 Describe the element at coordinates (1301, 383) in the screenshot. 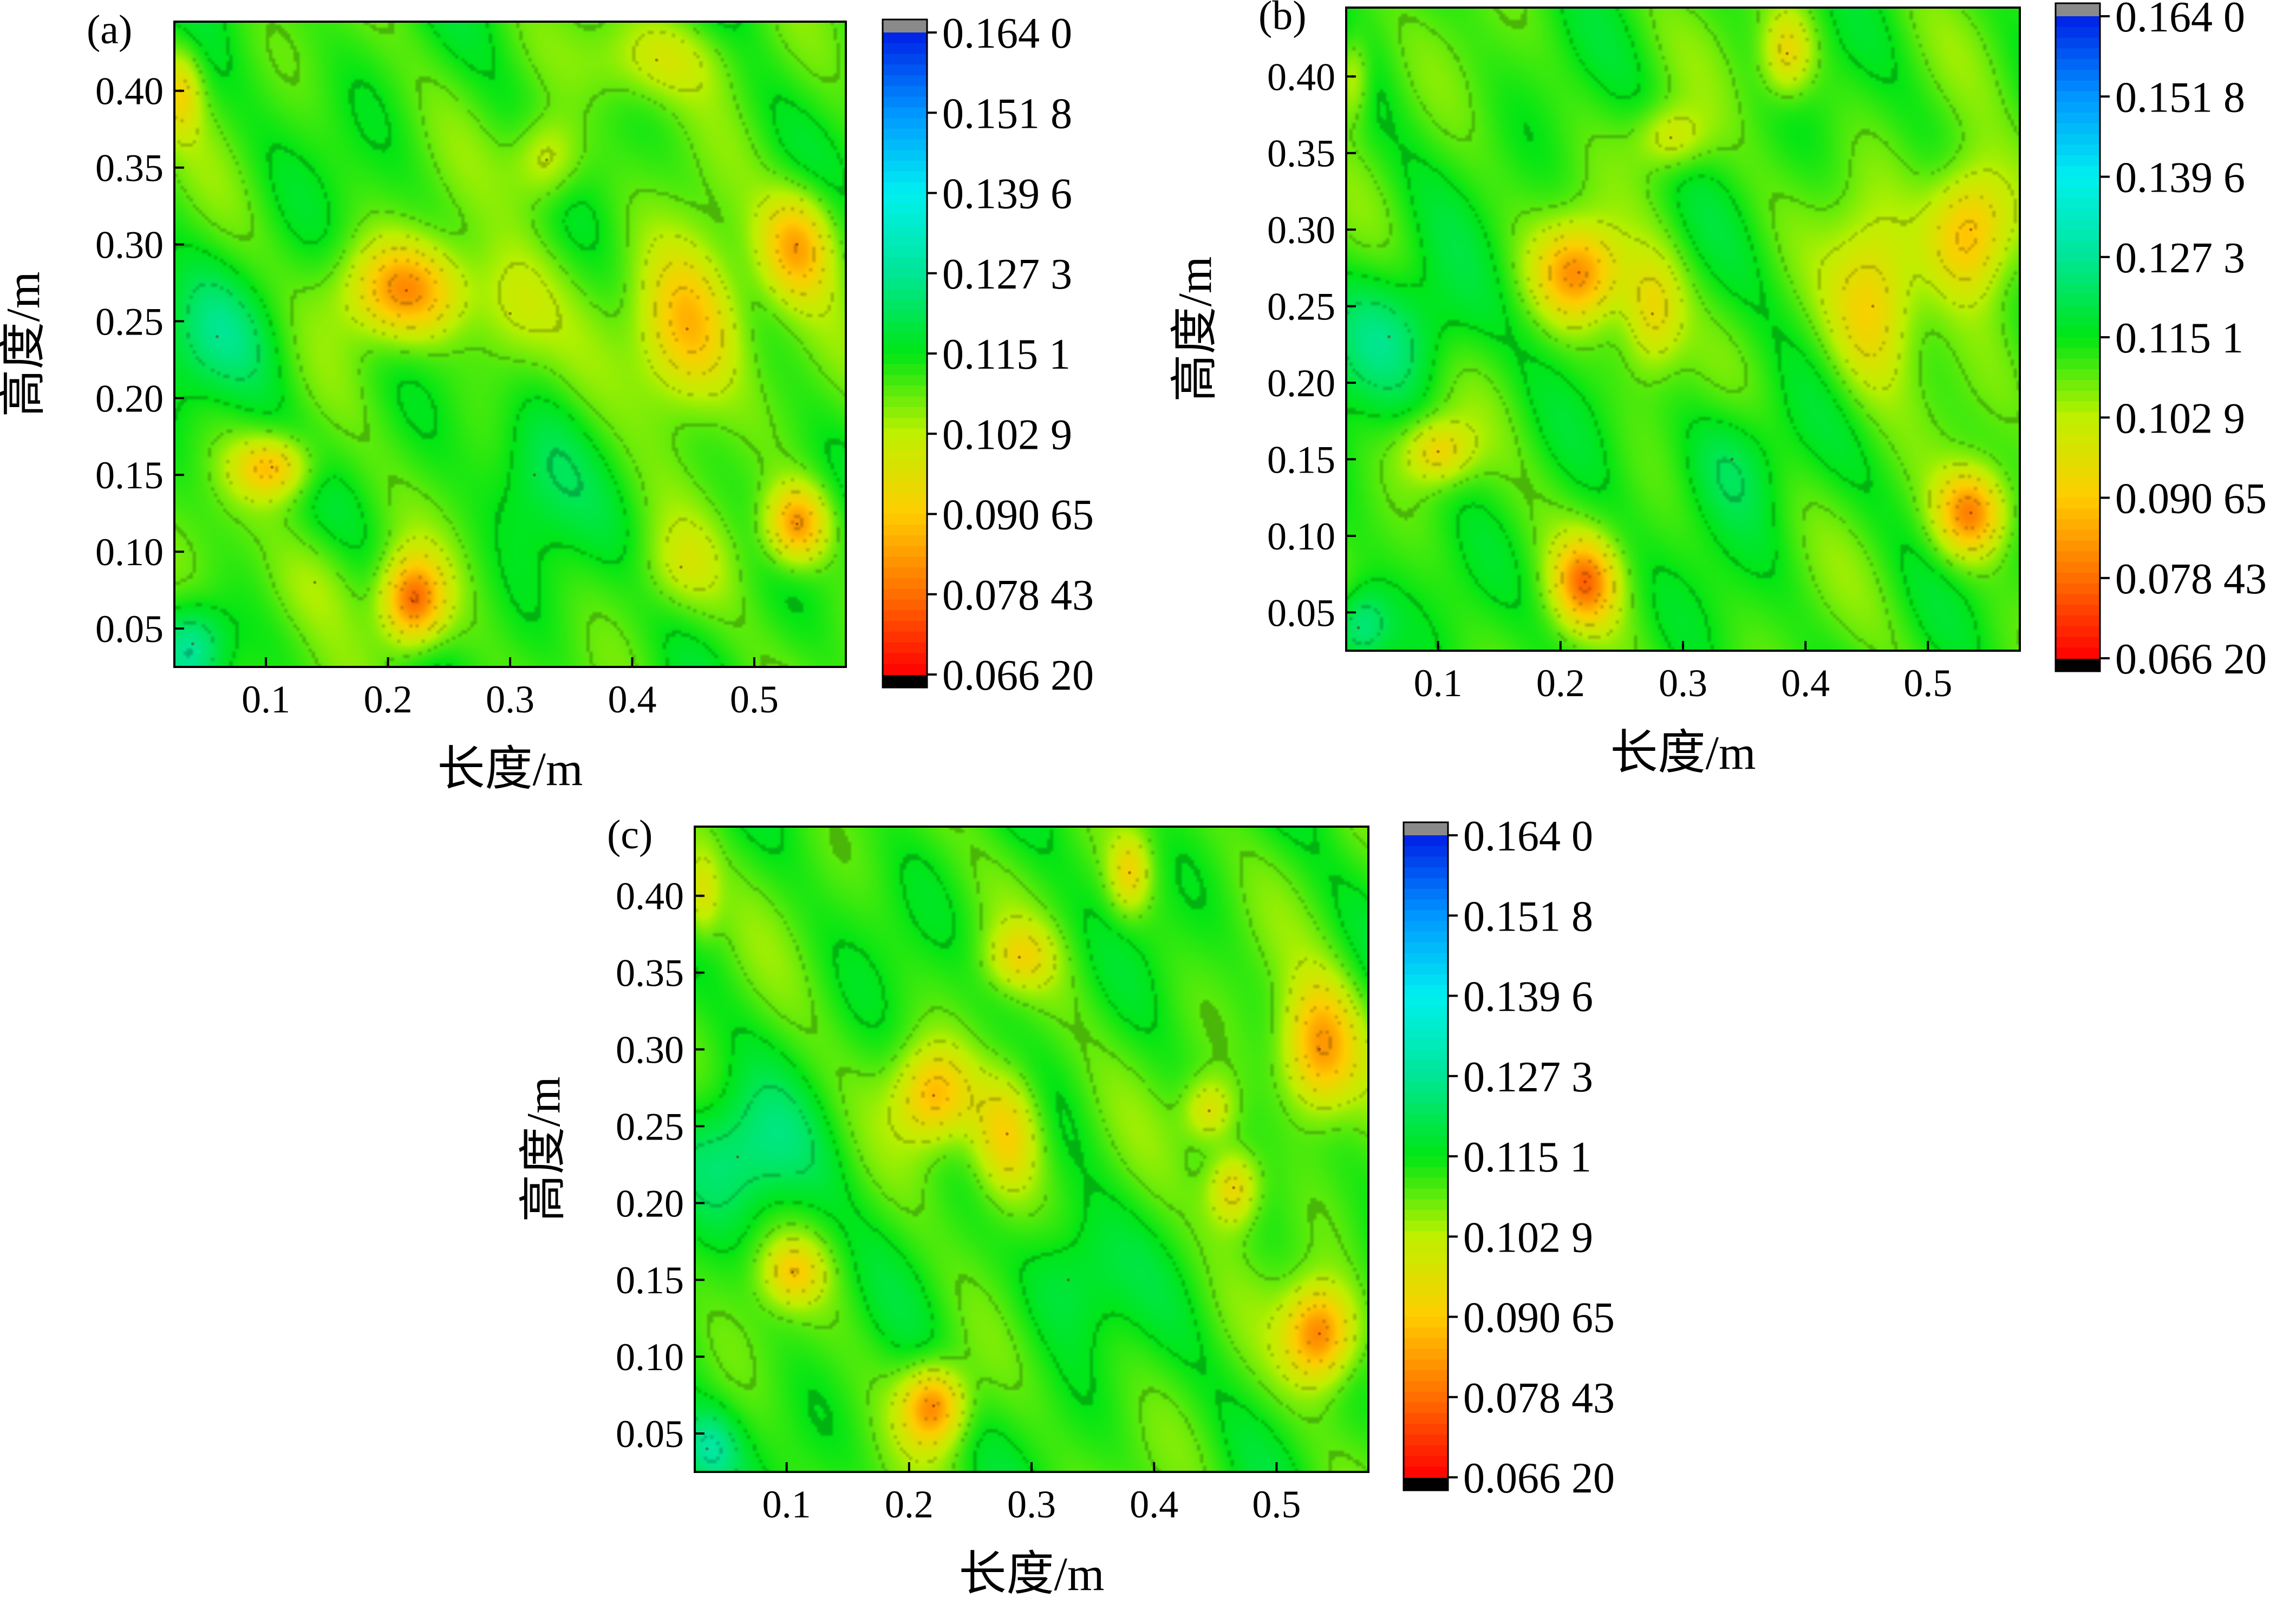

I see `y-tick-label: 0.20` at that location.